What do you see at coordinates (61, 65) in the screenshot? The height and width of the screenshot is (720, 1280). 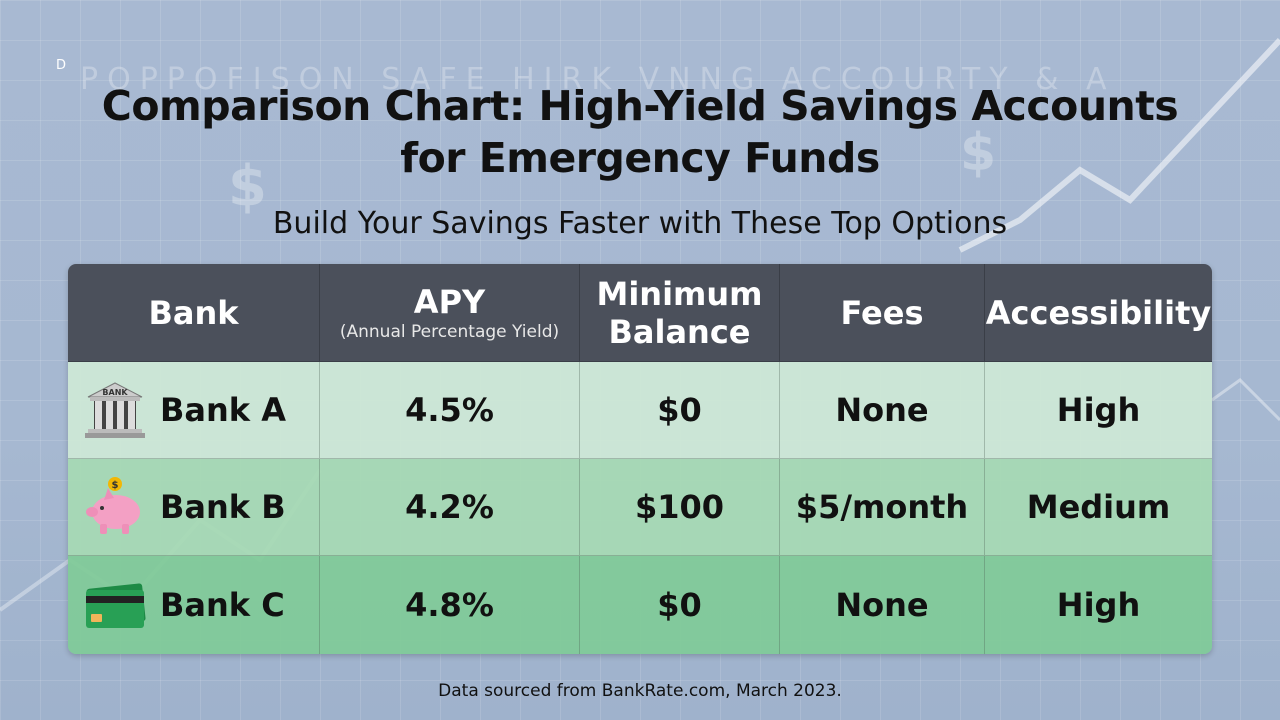 I see `corner-mark: D` at bounding box center [61, 65].